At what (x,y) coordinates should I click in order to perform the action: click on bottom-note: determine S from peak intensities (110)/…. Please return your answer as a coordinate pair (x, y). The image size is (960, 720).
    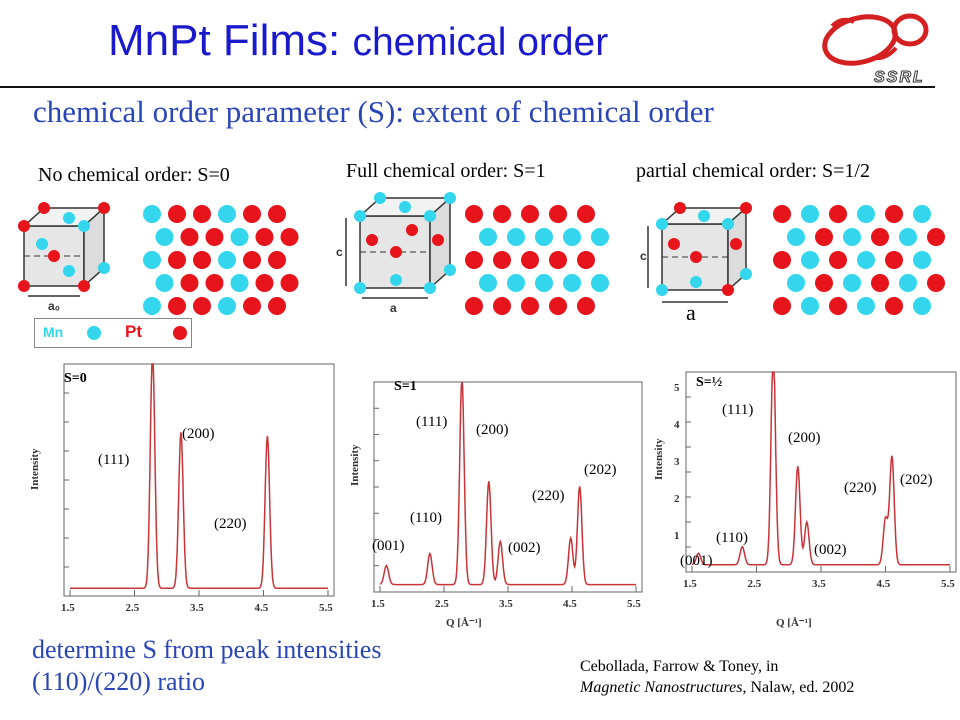
    Looking at the image, I should click on (206, 666).